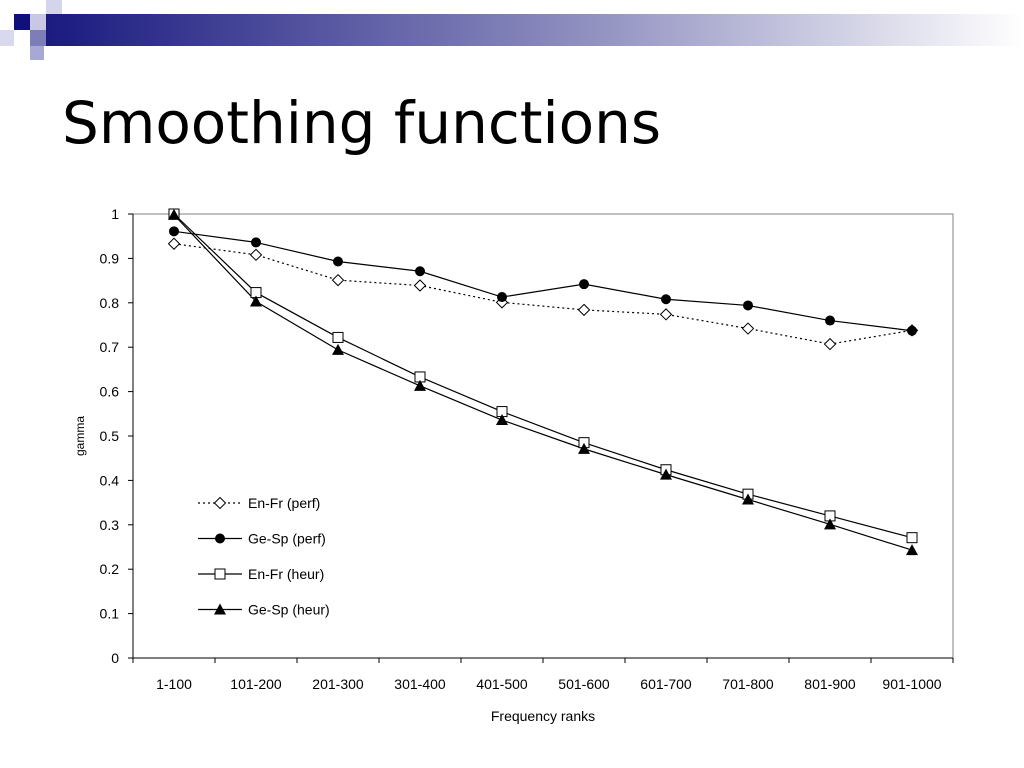 The image size is (1024, 768). I want to click on y-tick-label: 1, so click(115, 214).